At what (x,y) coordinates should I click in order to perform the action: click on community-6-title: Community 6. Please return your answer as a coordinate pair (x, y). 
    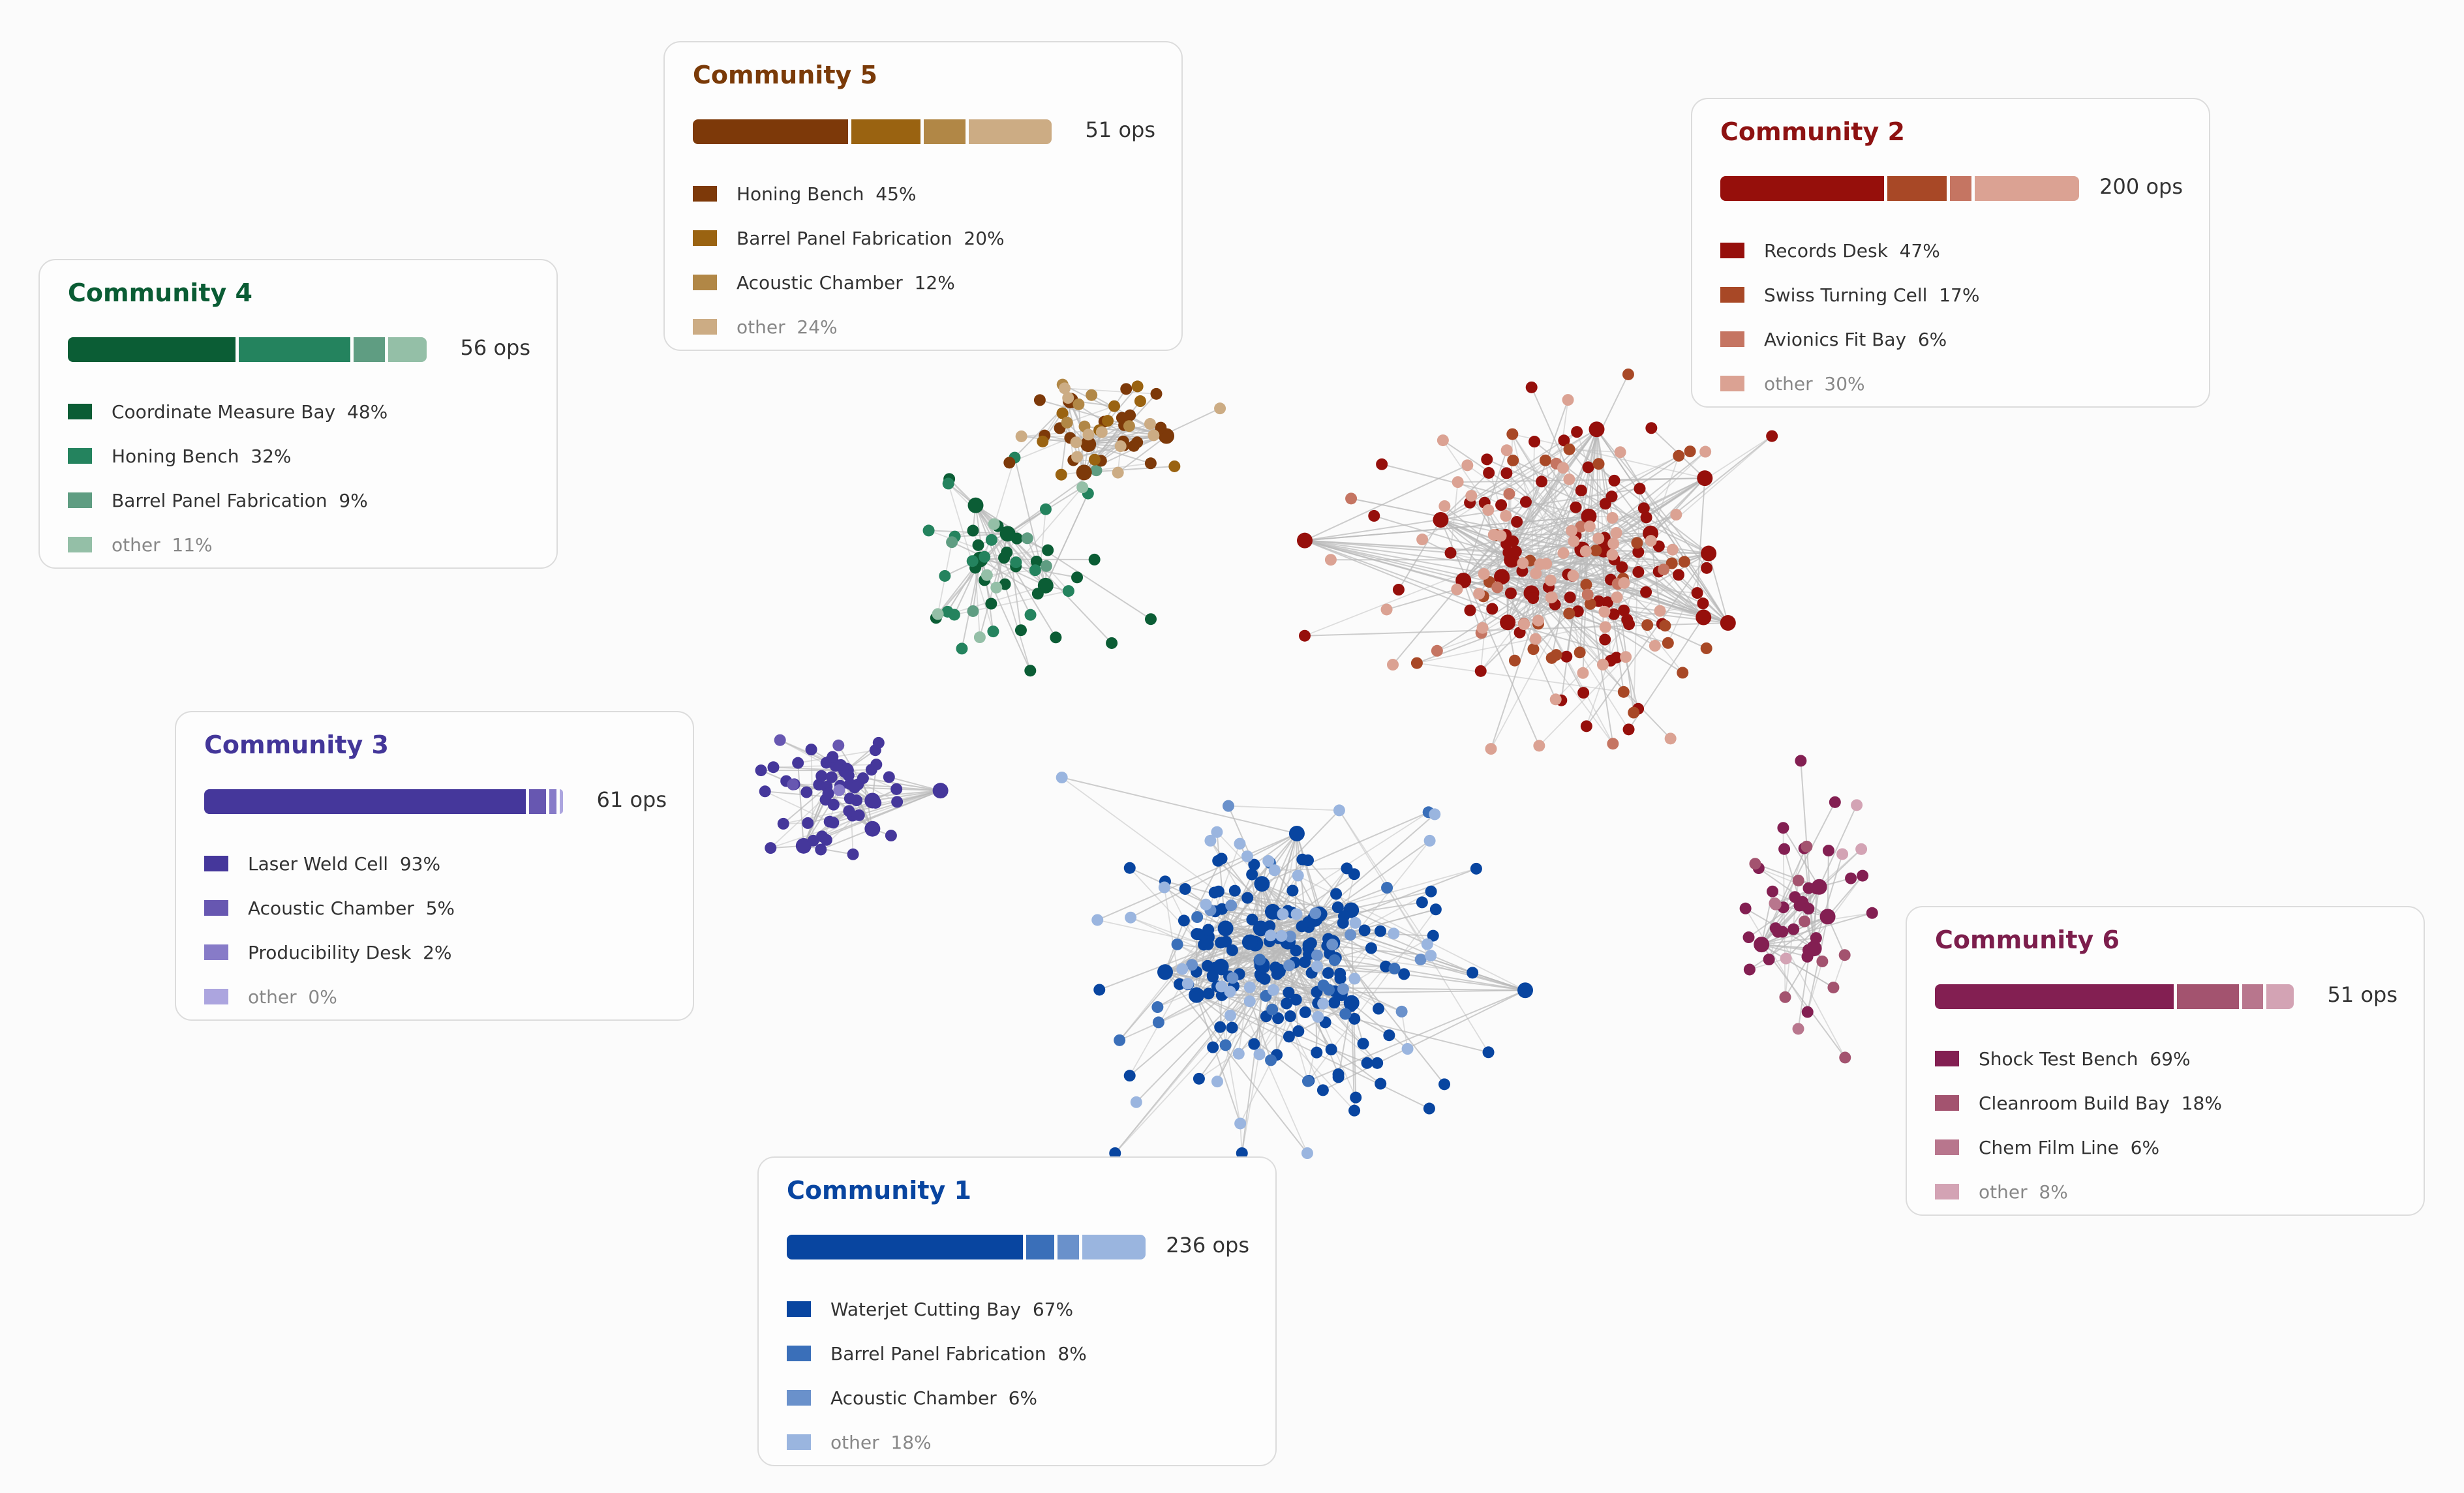
    Looking at the image, I should click on (2028, 940).